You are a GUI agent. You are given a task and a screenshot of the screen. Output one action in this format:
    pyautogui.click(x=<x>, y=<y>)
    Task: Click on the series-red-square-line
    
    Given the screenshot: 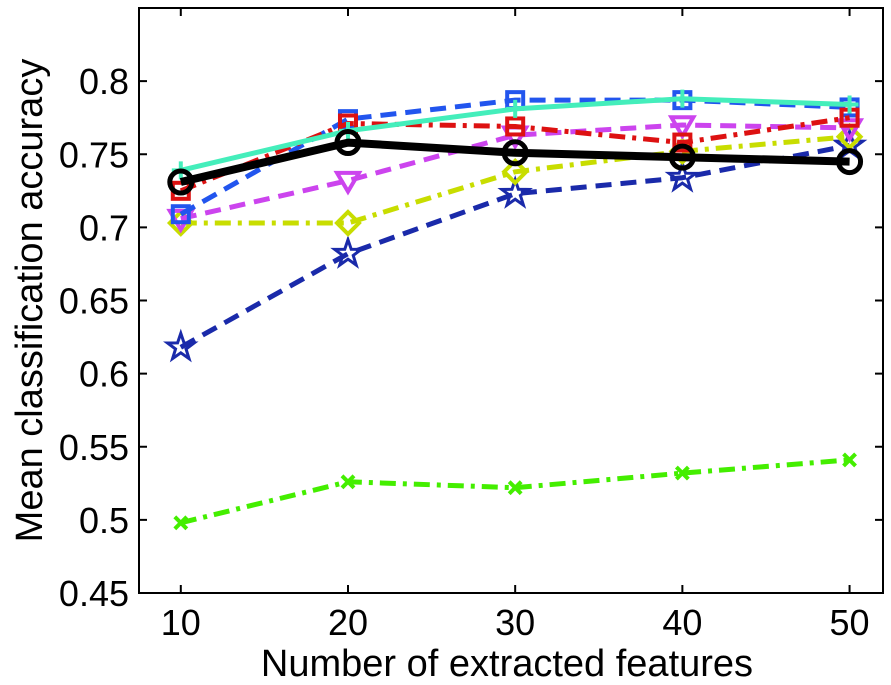 What is the action you would take?
    pyautogui.click(x=514, y=154)
    